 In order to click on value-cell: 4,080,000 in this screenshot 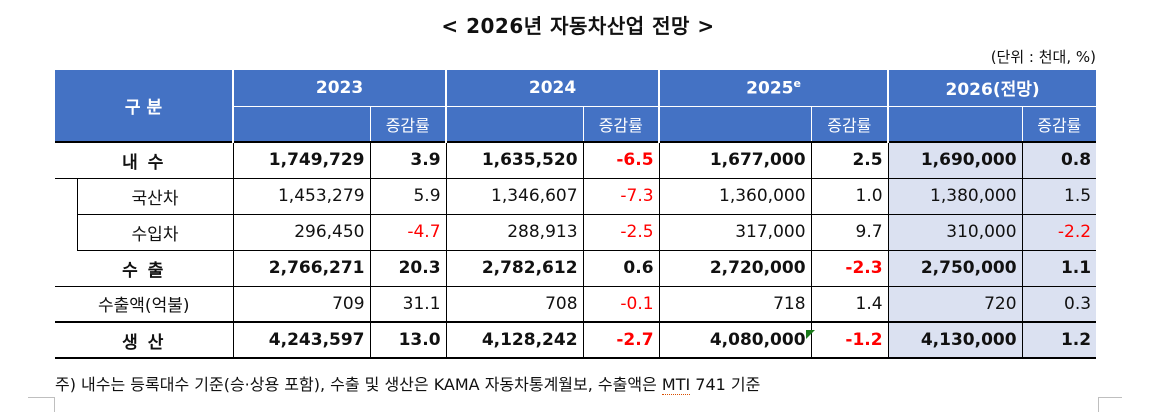, I will do `click(735, 340)`.